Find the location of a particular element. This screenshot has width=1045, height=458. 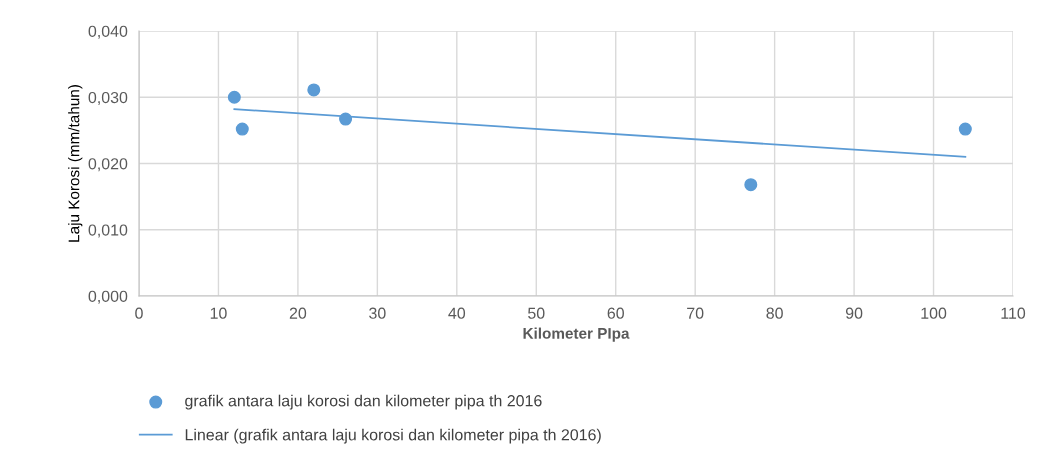

y-tick-label: 0,030 is located at coordinates (108, 98).